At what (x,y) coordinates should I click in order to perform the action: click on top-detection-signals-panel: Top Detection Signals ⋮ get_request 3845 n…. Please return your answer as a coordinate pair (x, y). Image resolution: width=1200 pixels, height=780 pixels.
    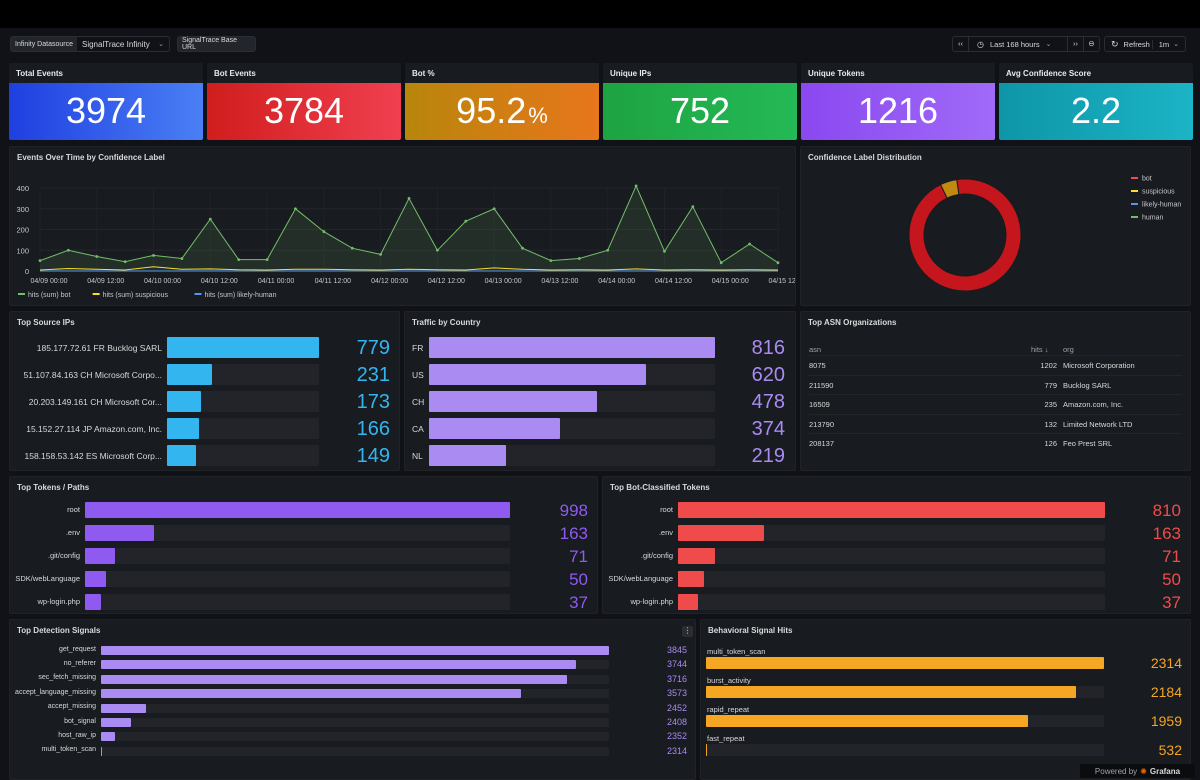
    Looking at the image, I should click on (352, 699).